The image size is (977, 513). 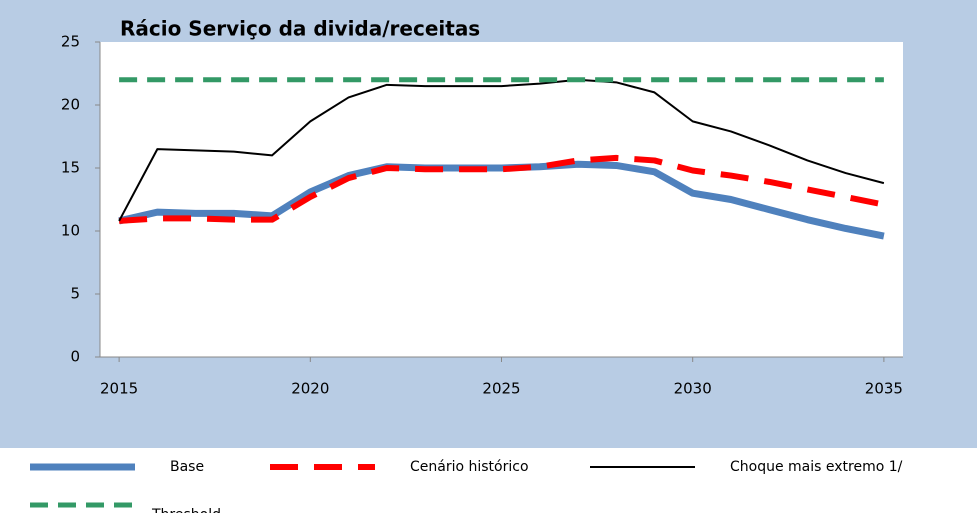 I want to click on legend-label: Base, so click(x=187, y=467).